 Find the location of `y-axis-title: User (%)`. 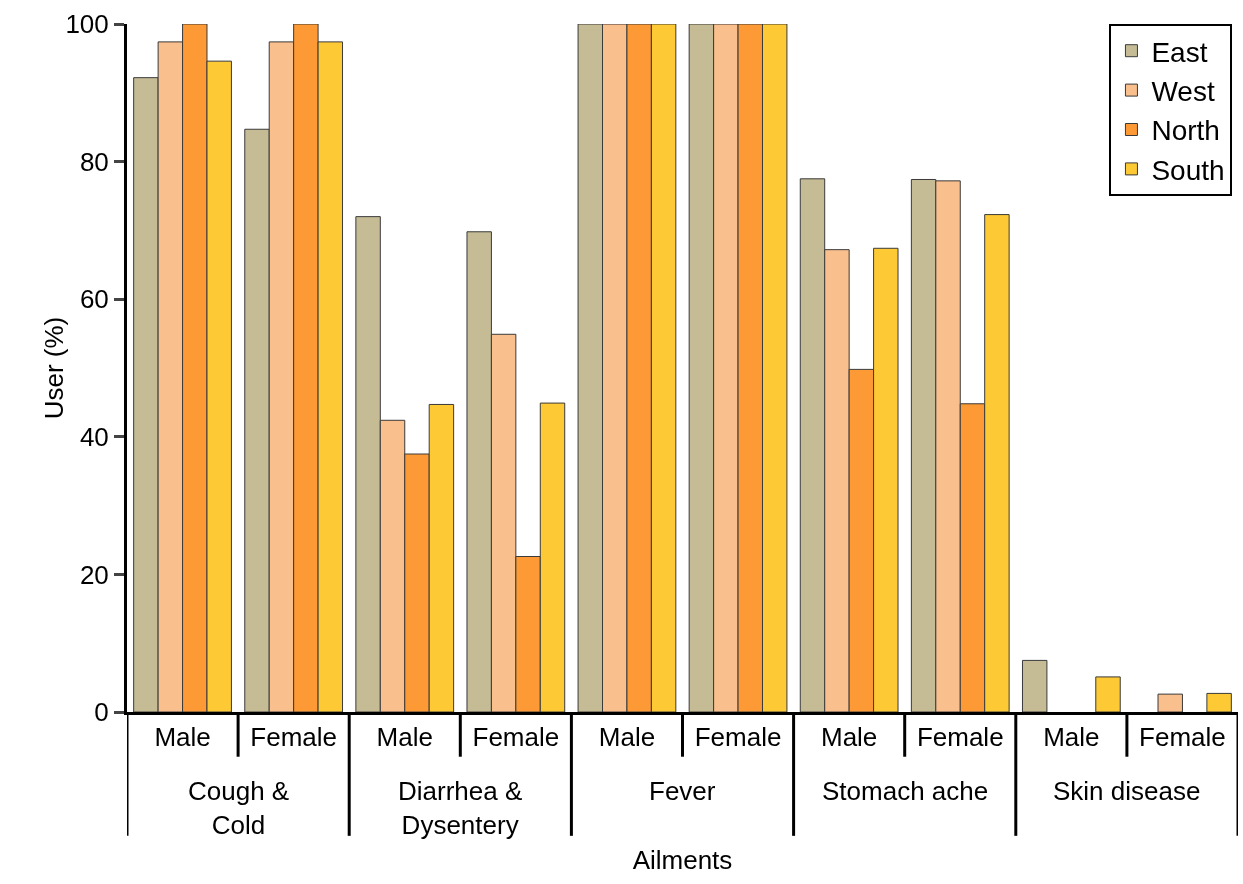

y-axis-title: User (%) is located at coordinates (54, 368).